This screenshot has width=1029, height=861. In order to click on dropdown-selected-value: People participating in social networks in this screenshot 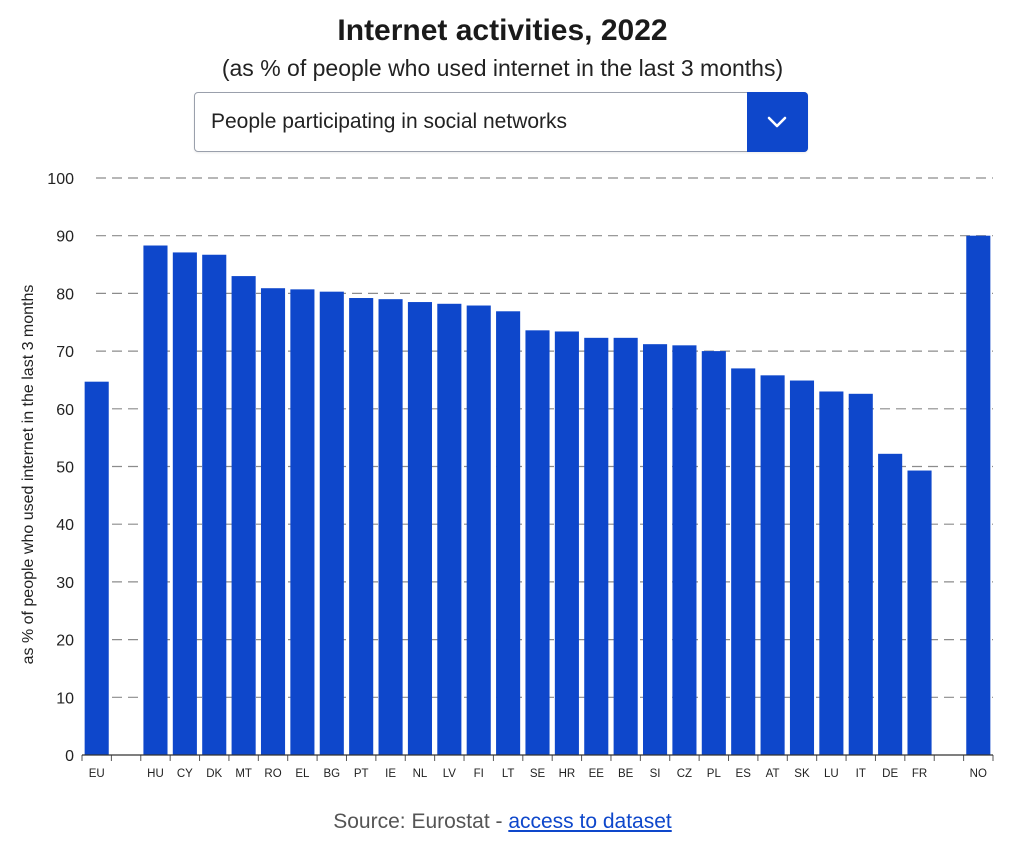, I will do `click(389, 121)`.